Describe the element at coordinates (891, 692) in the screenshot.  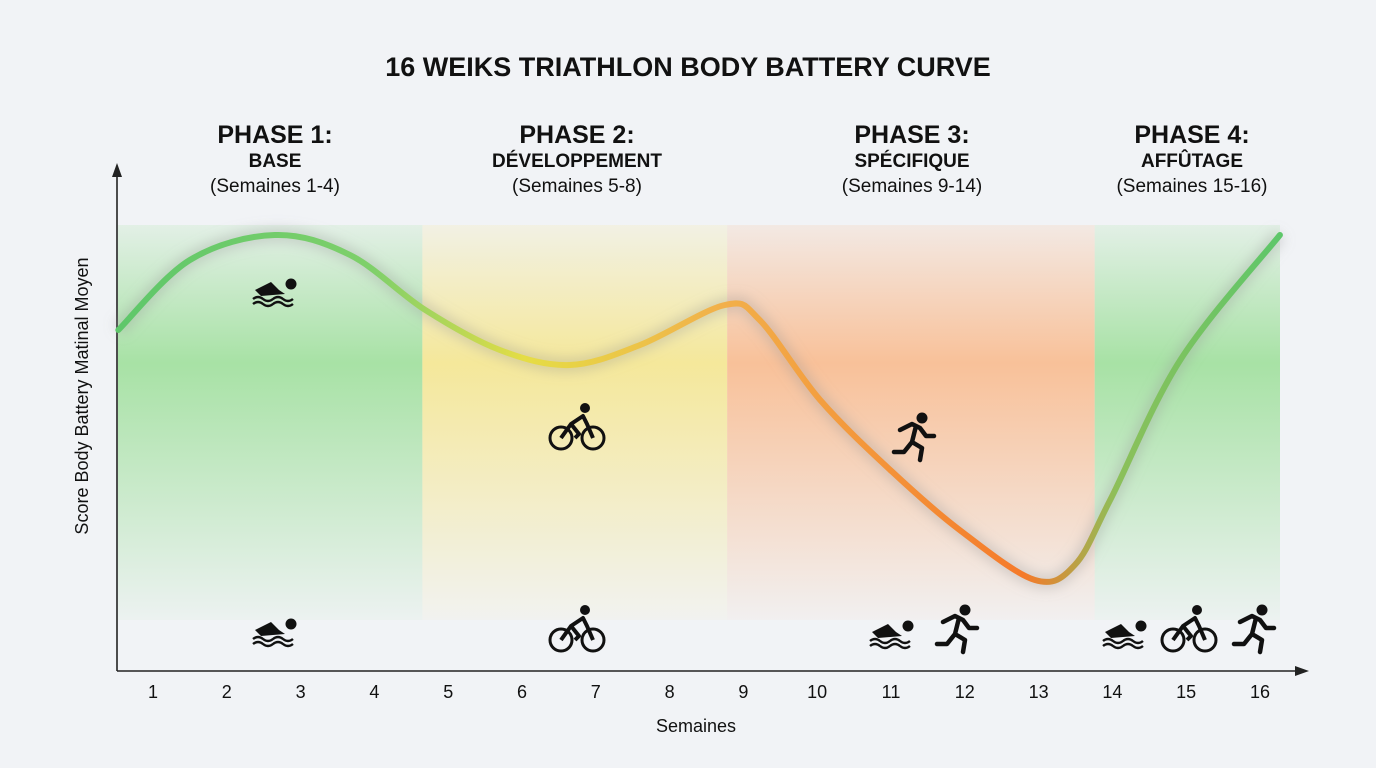
I see `x-tick-label: 11` at that location.